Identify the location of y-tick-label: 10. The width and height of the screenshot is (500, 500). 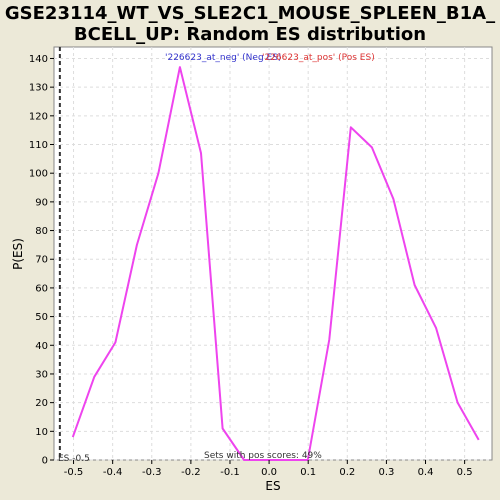
(41, 432).